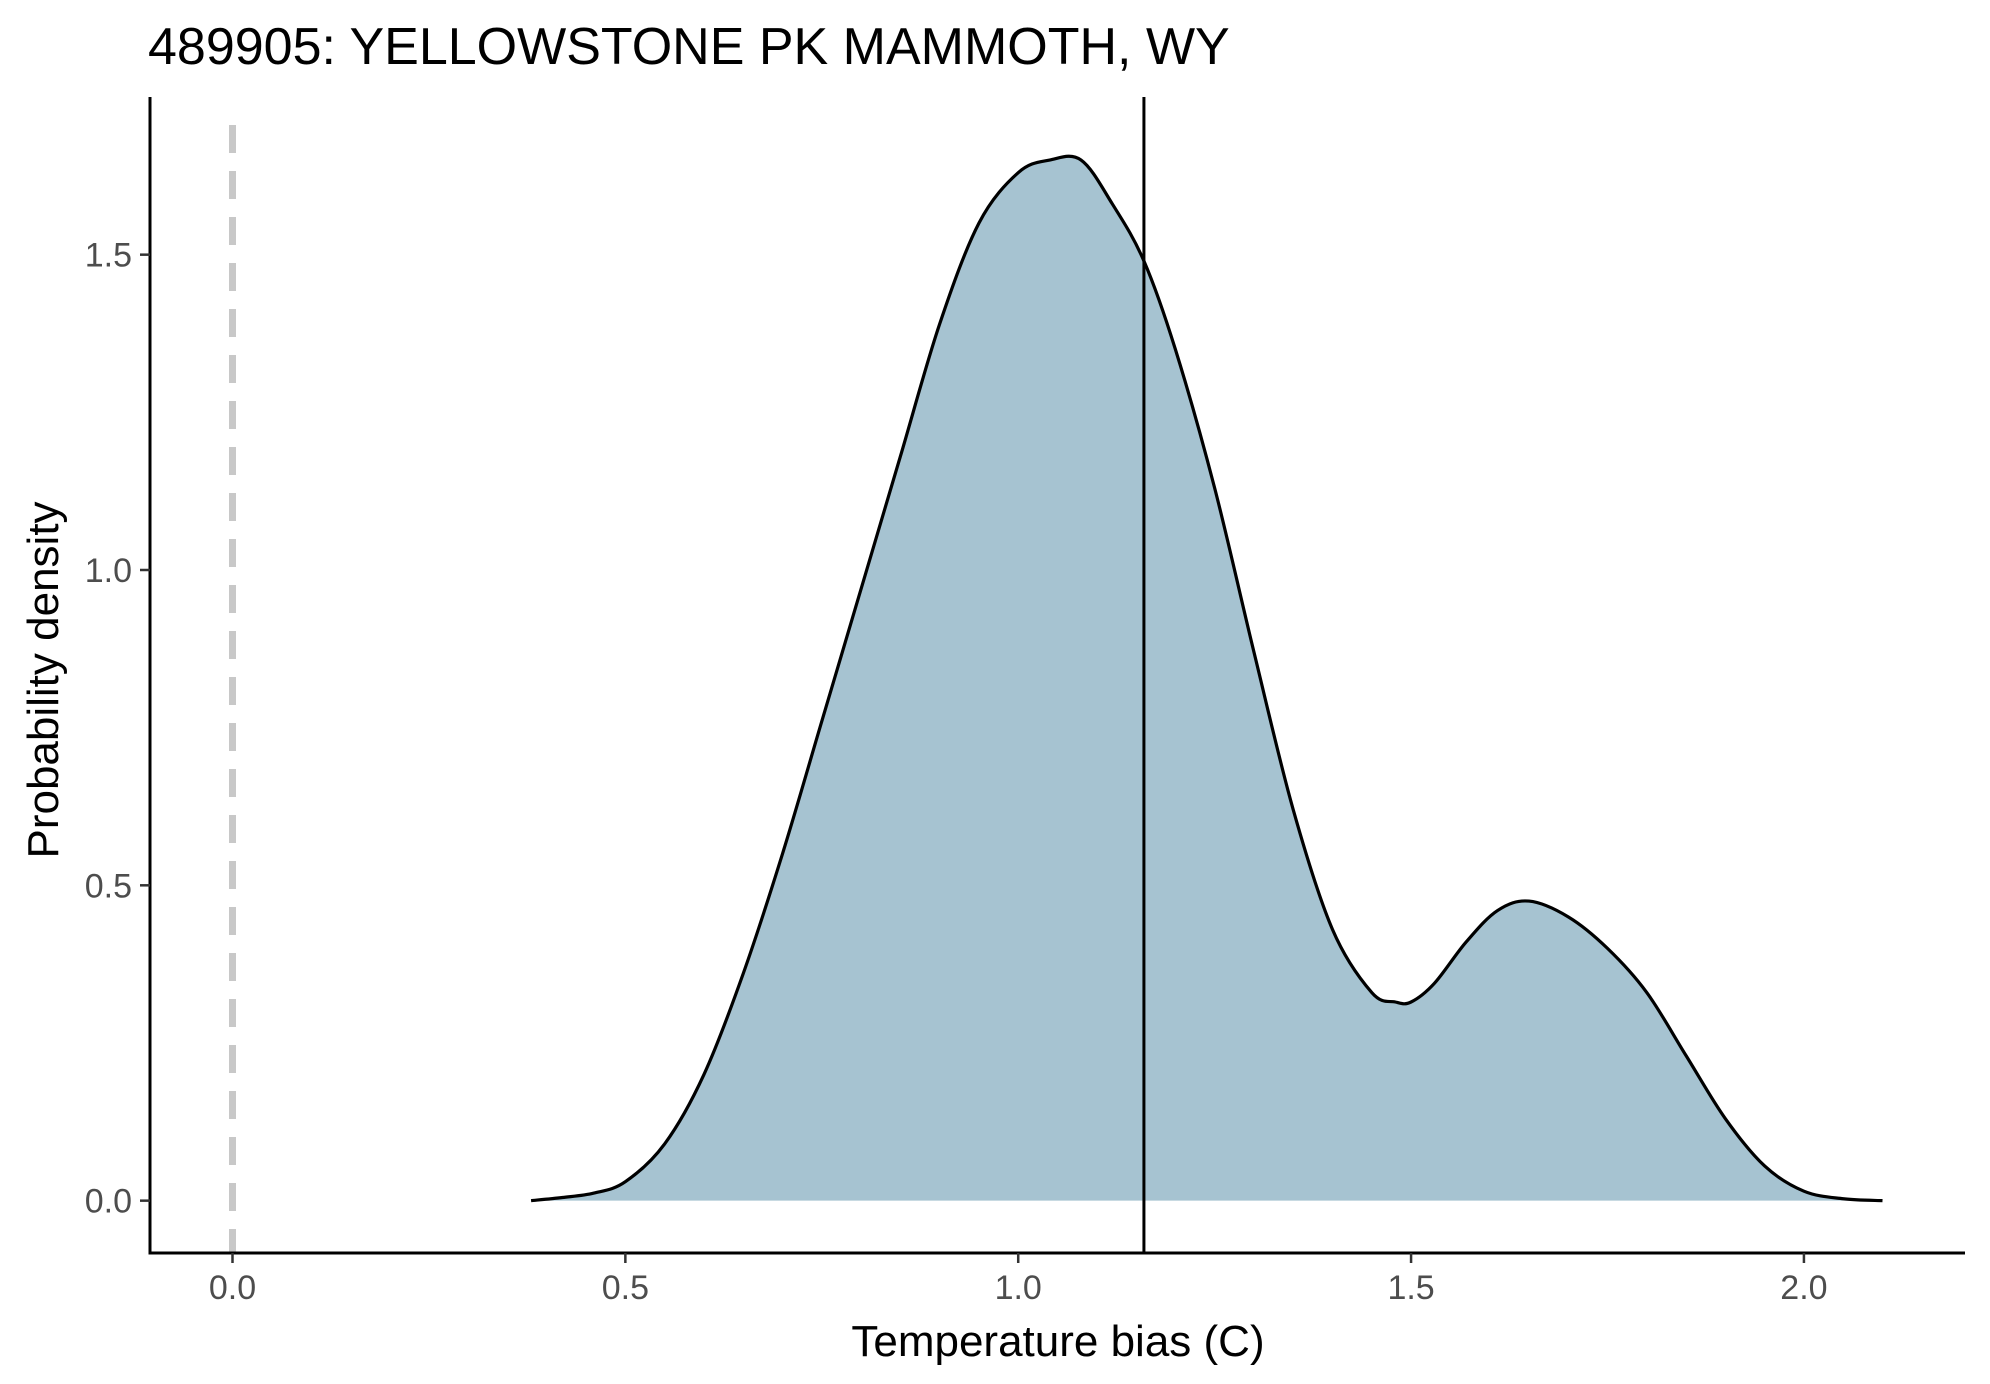  I want to click on x-tick-label: 0.5, so click(625, 1288).